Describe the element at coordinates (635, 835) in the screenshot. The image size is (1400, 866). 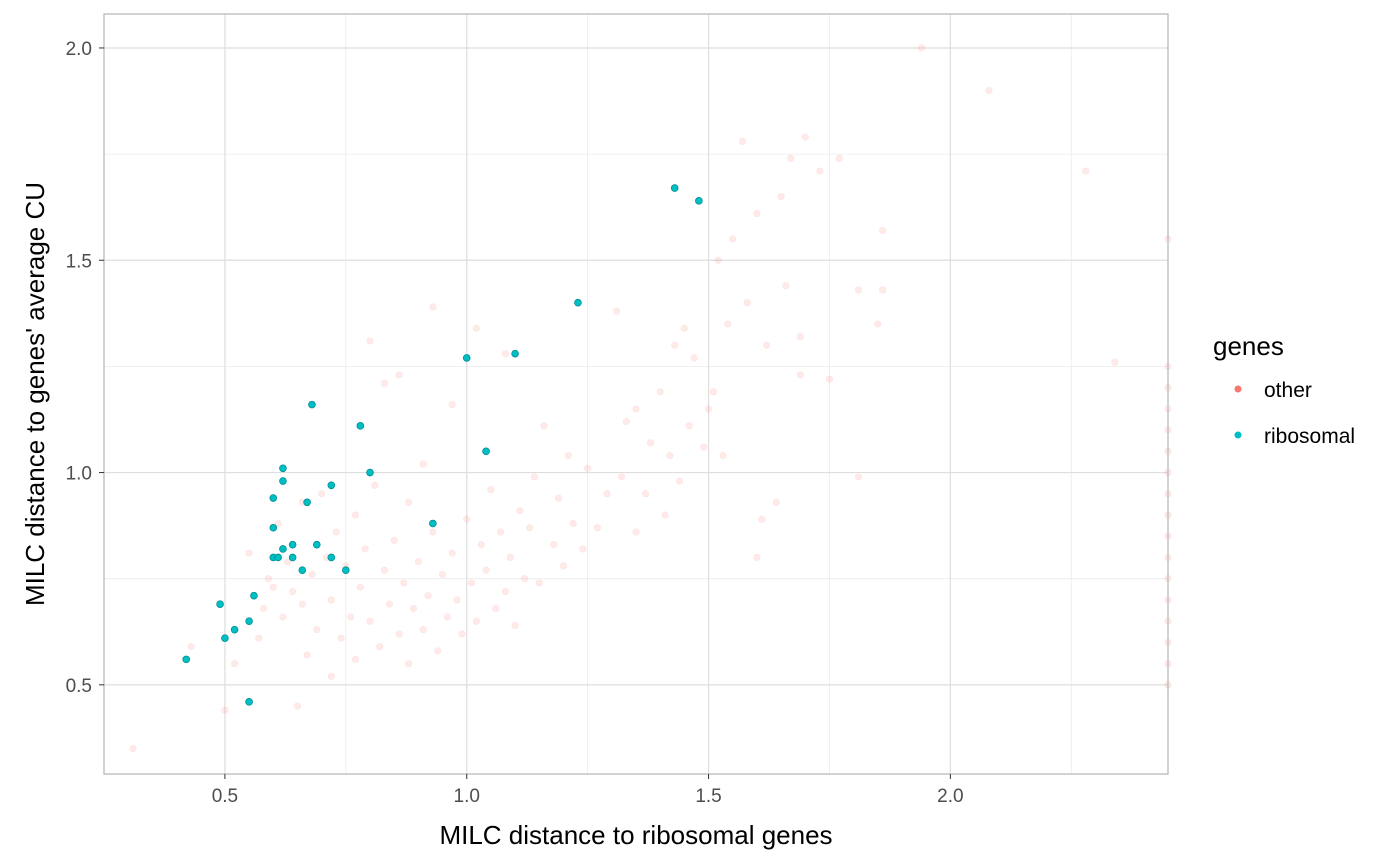
I see `x-axis-title: MILC distance to ribosomal genes` at that location.